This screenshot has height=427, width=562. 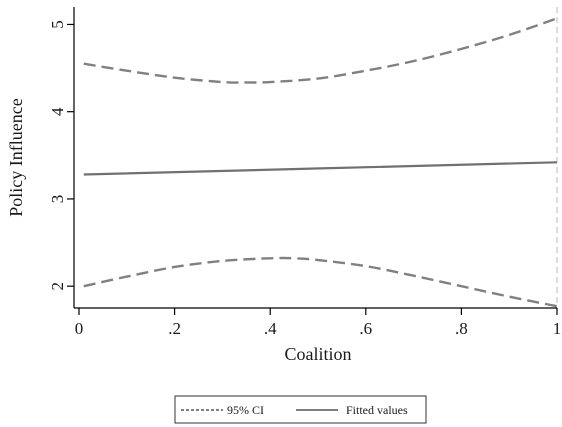 What do you see at coordinates (57, 111) in the screenshot?
I see `y-tick-label: 4` at bounding box center [57, 111].